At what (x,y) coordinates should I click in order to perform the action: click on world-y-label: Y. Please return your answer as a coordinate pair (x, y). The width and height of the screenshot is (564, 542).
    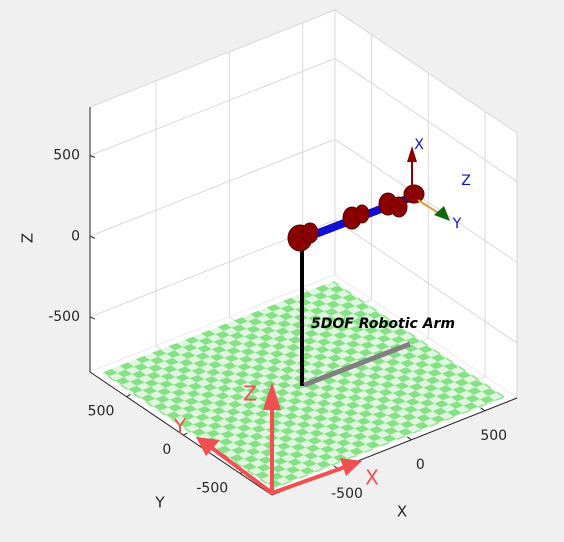
    Looking at the image, I should click on (180, 427).